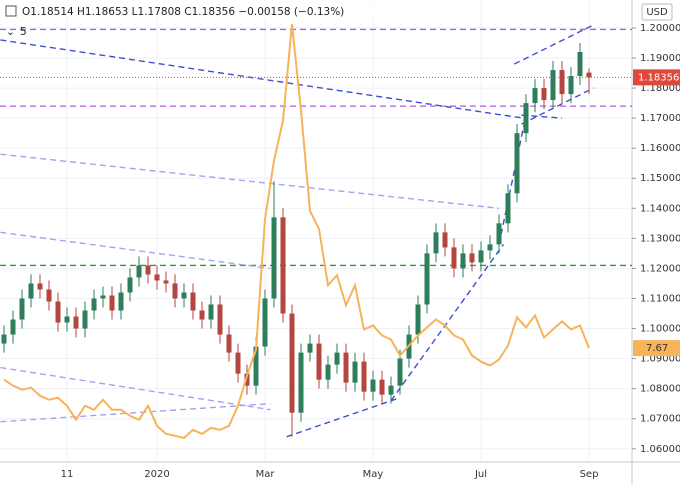 The height and width of the screenshot is (485, 680). What do you see at coordinates (660, 359) in the screenshot?
I see `y-tick-label: 1.09000` at bounding box center [660, 359].